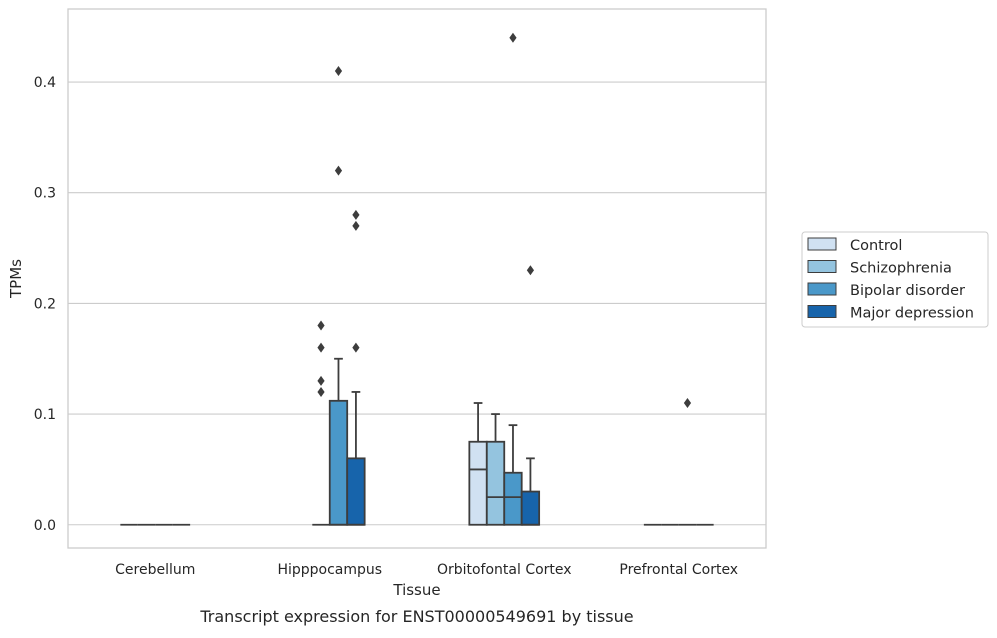  I want to click on y-axis-title: TPMs, so click(16, 279).